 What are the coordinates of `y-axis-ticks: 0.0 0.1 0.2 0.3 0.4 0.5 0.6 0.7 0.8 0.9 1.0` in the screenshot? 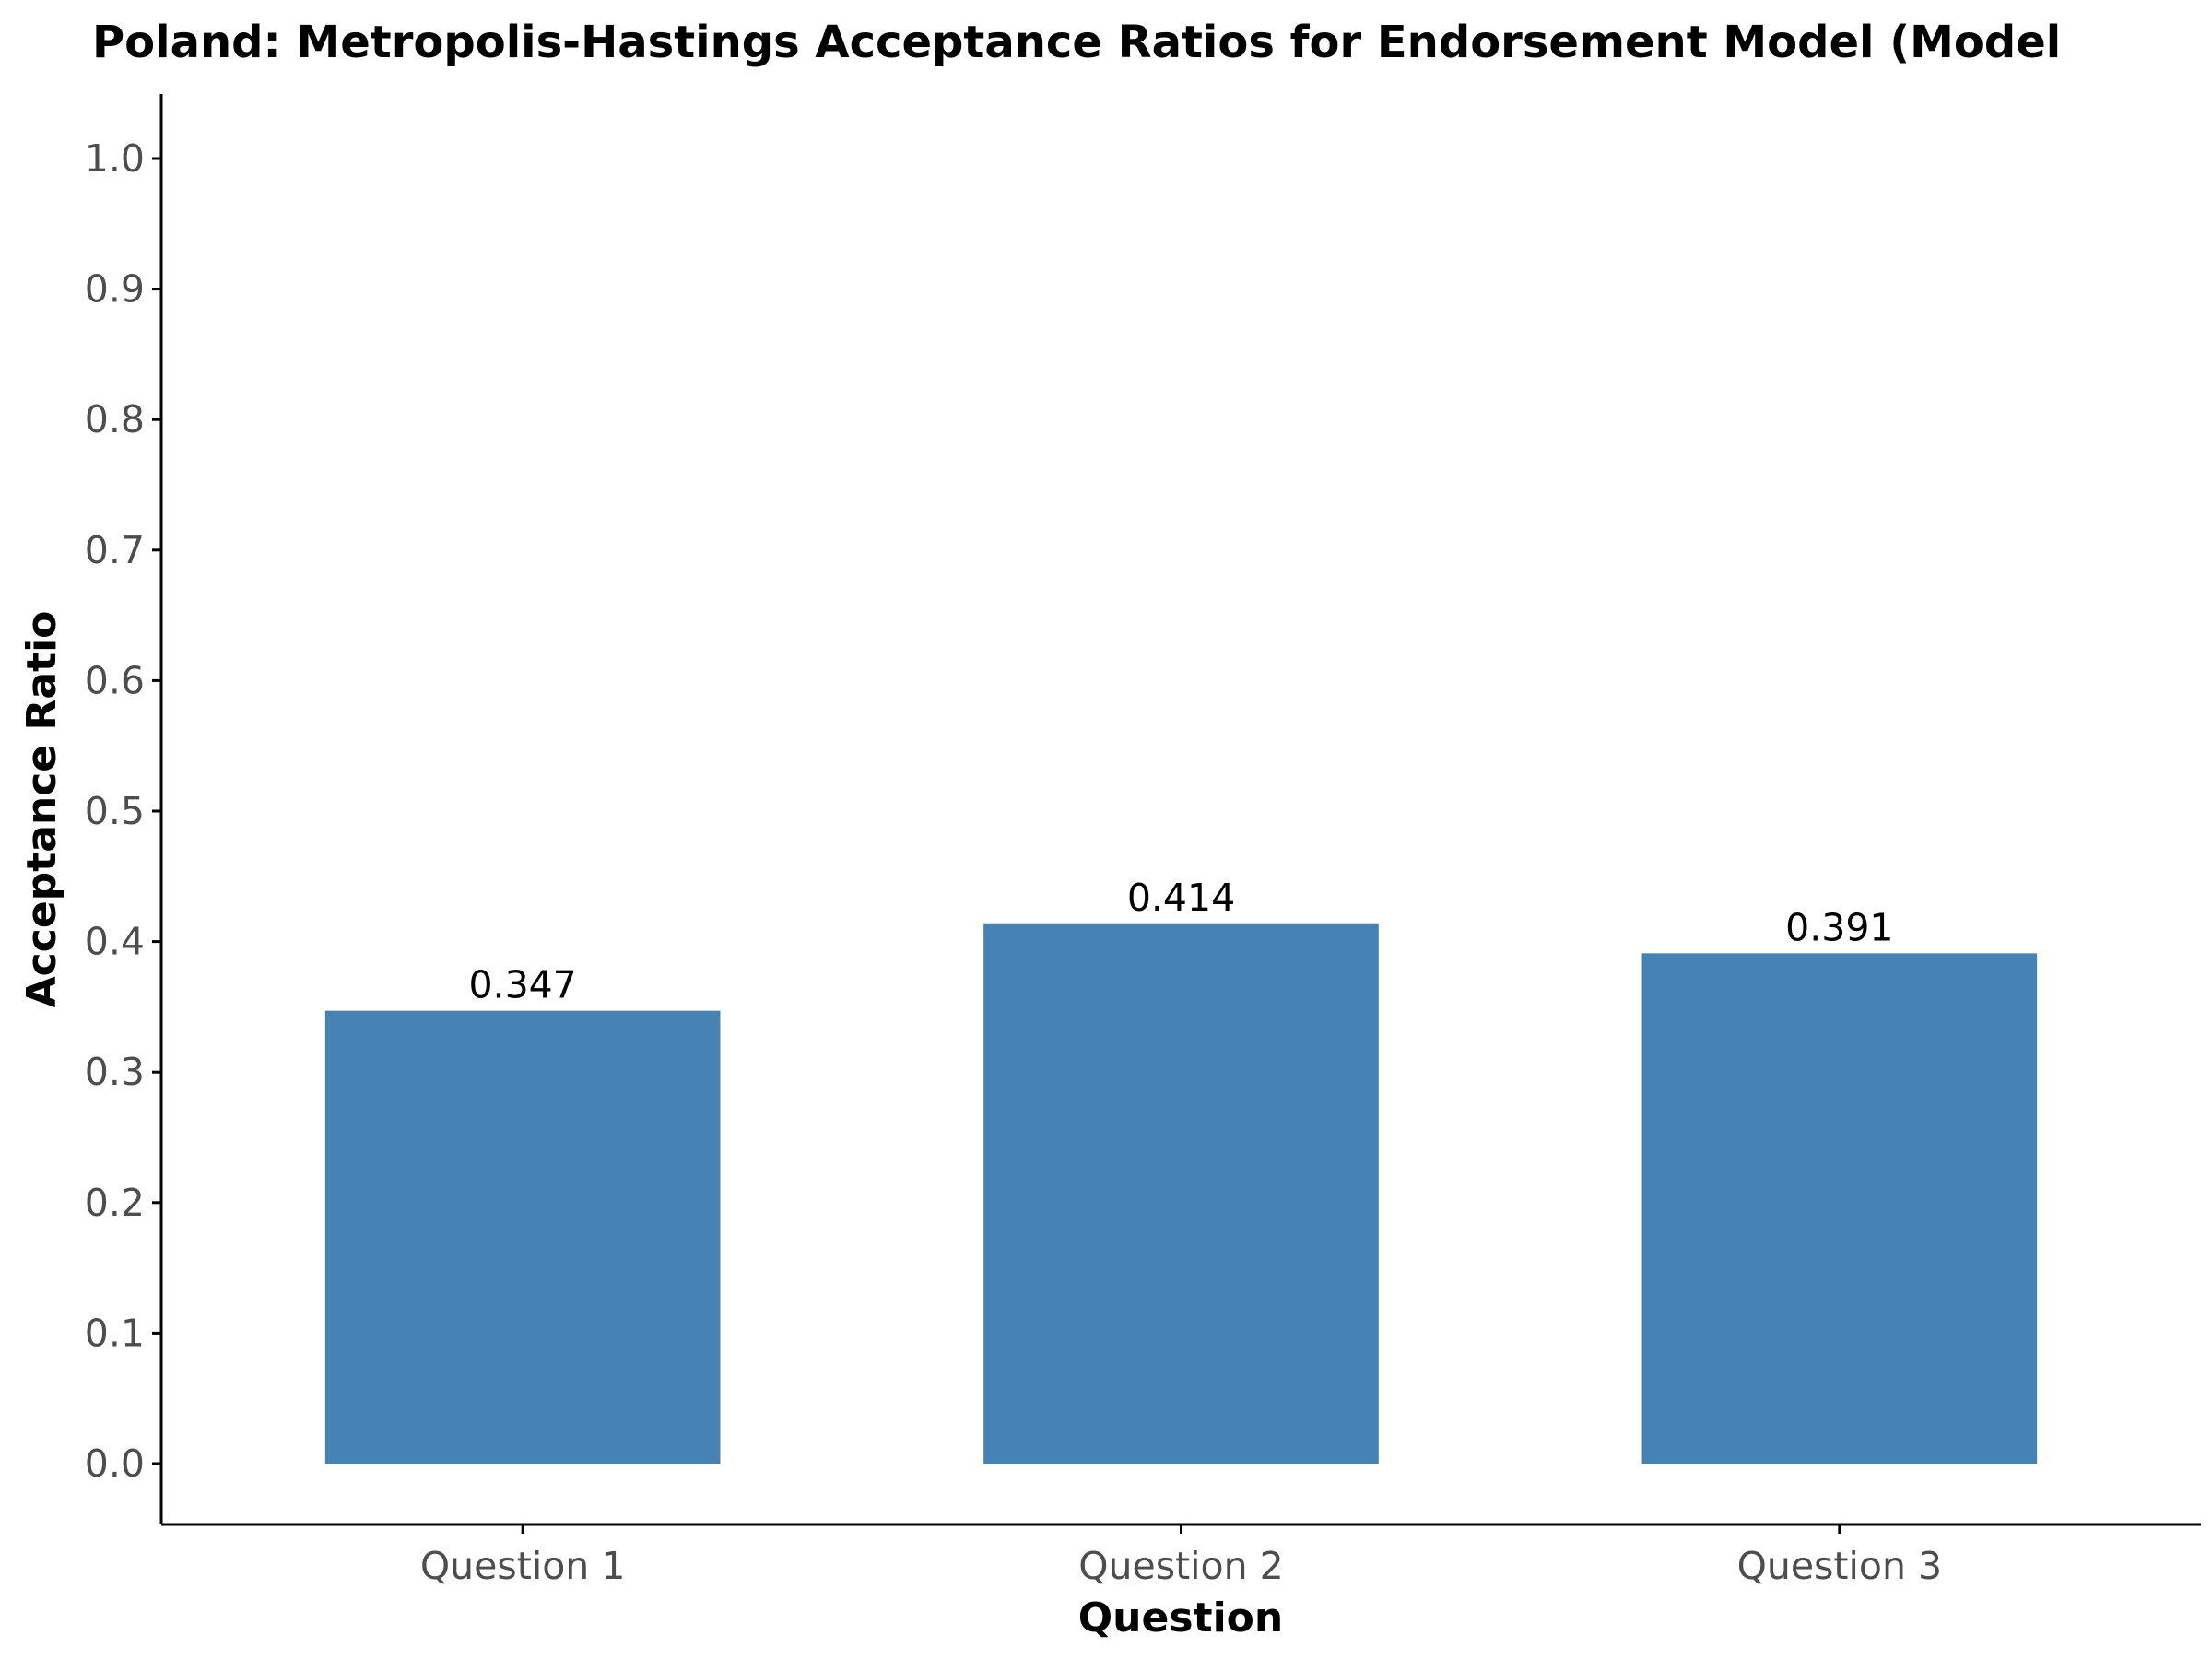 It's located at (123, 811).